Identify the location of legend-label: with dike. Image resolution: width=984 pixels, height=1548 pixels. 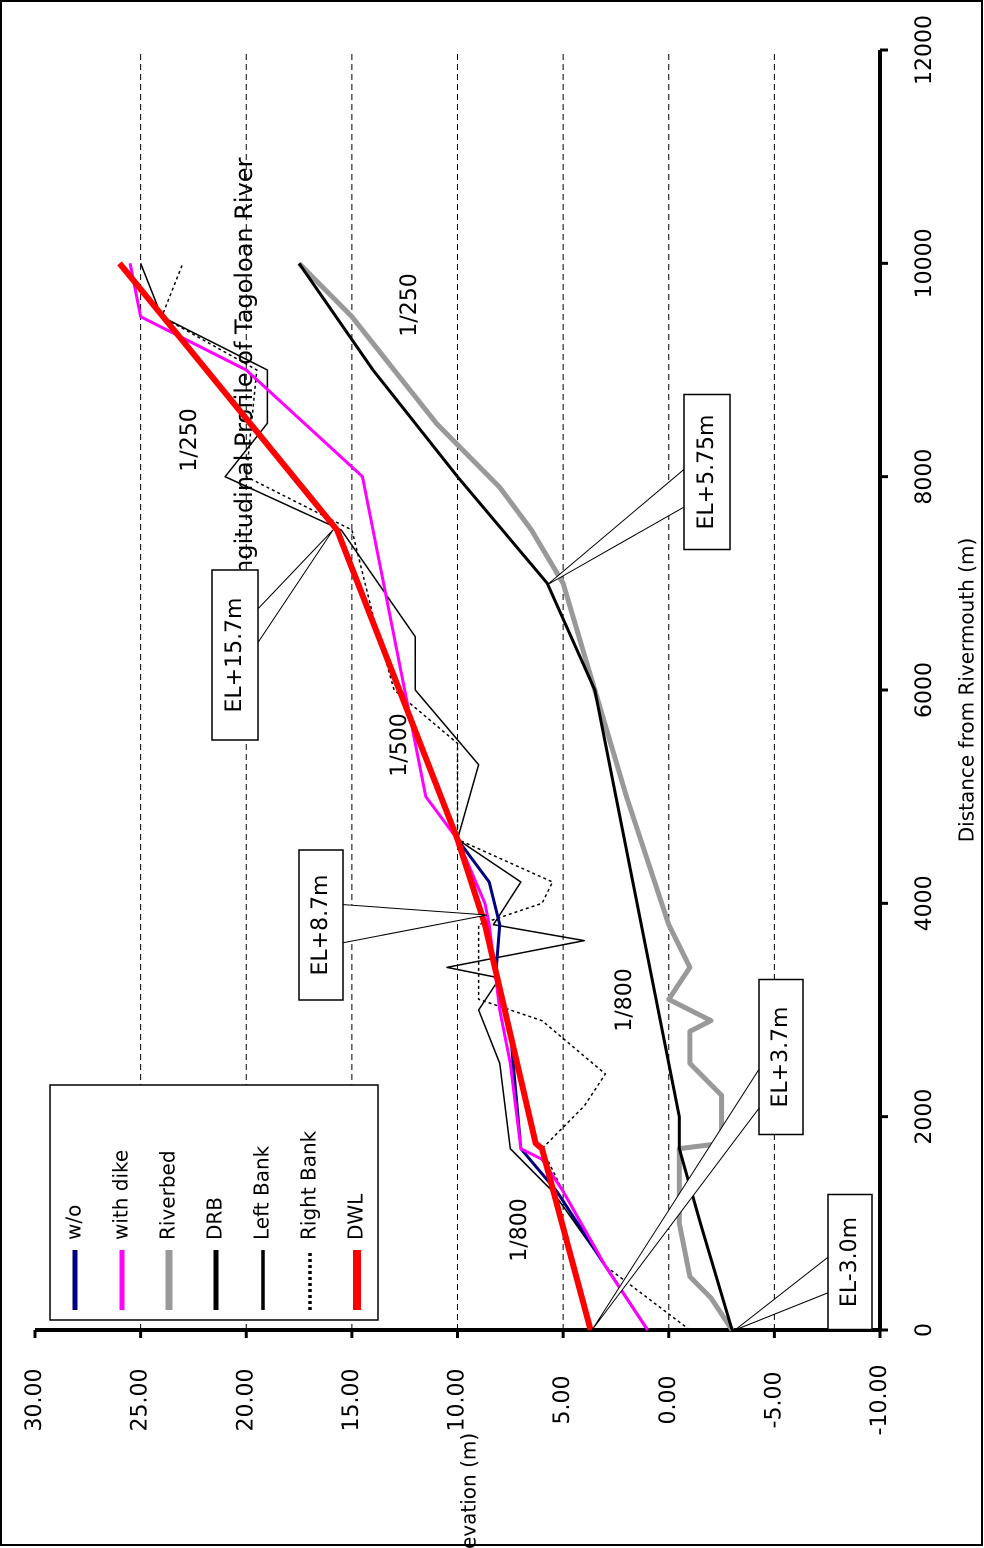
(121, 1195).